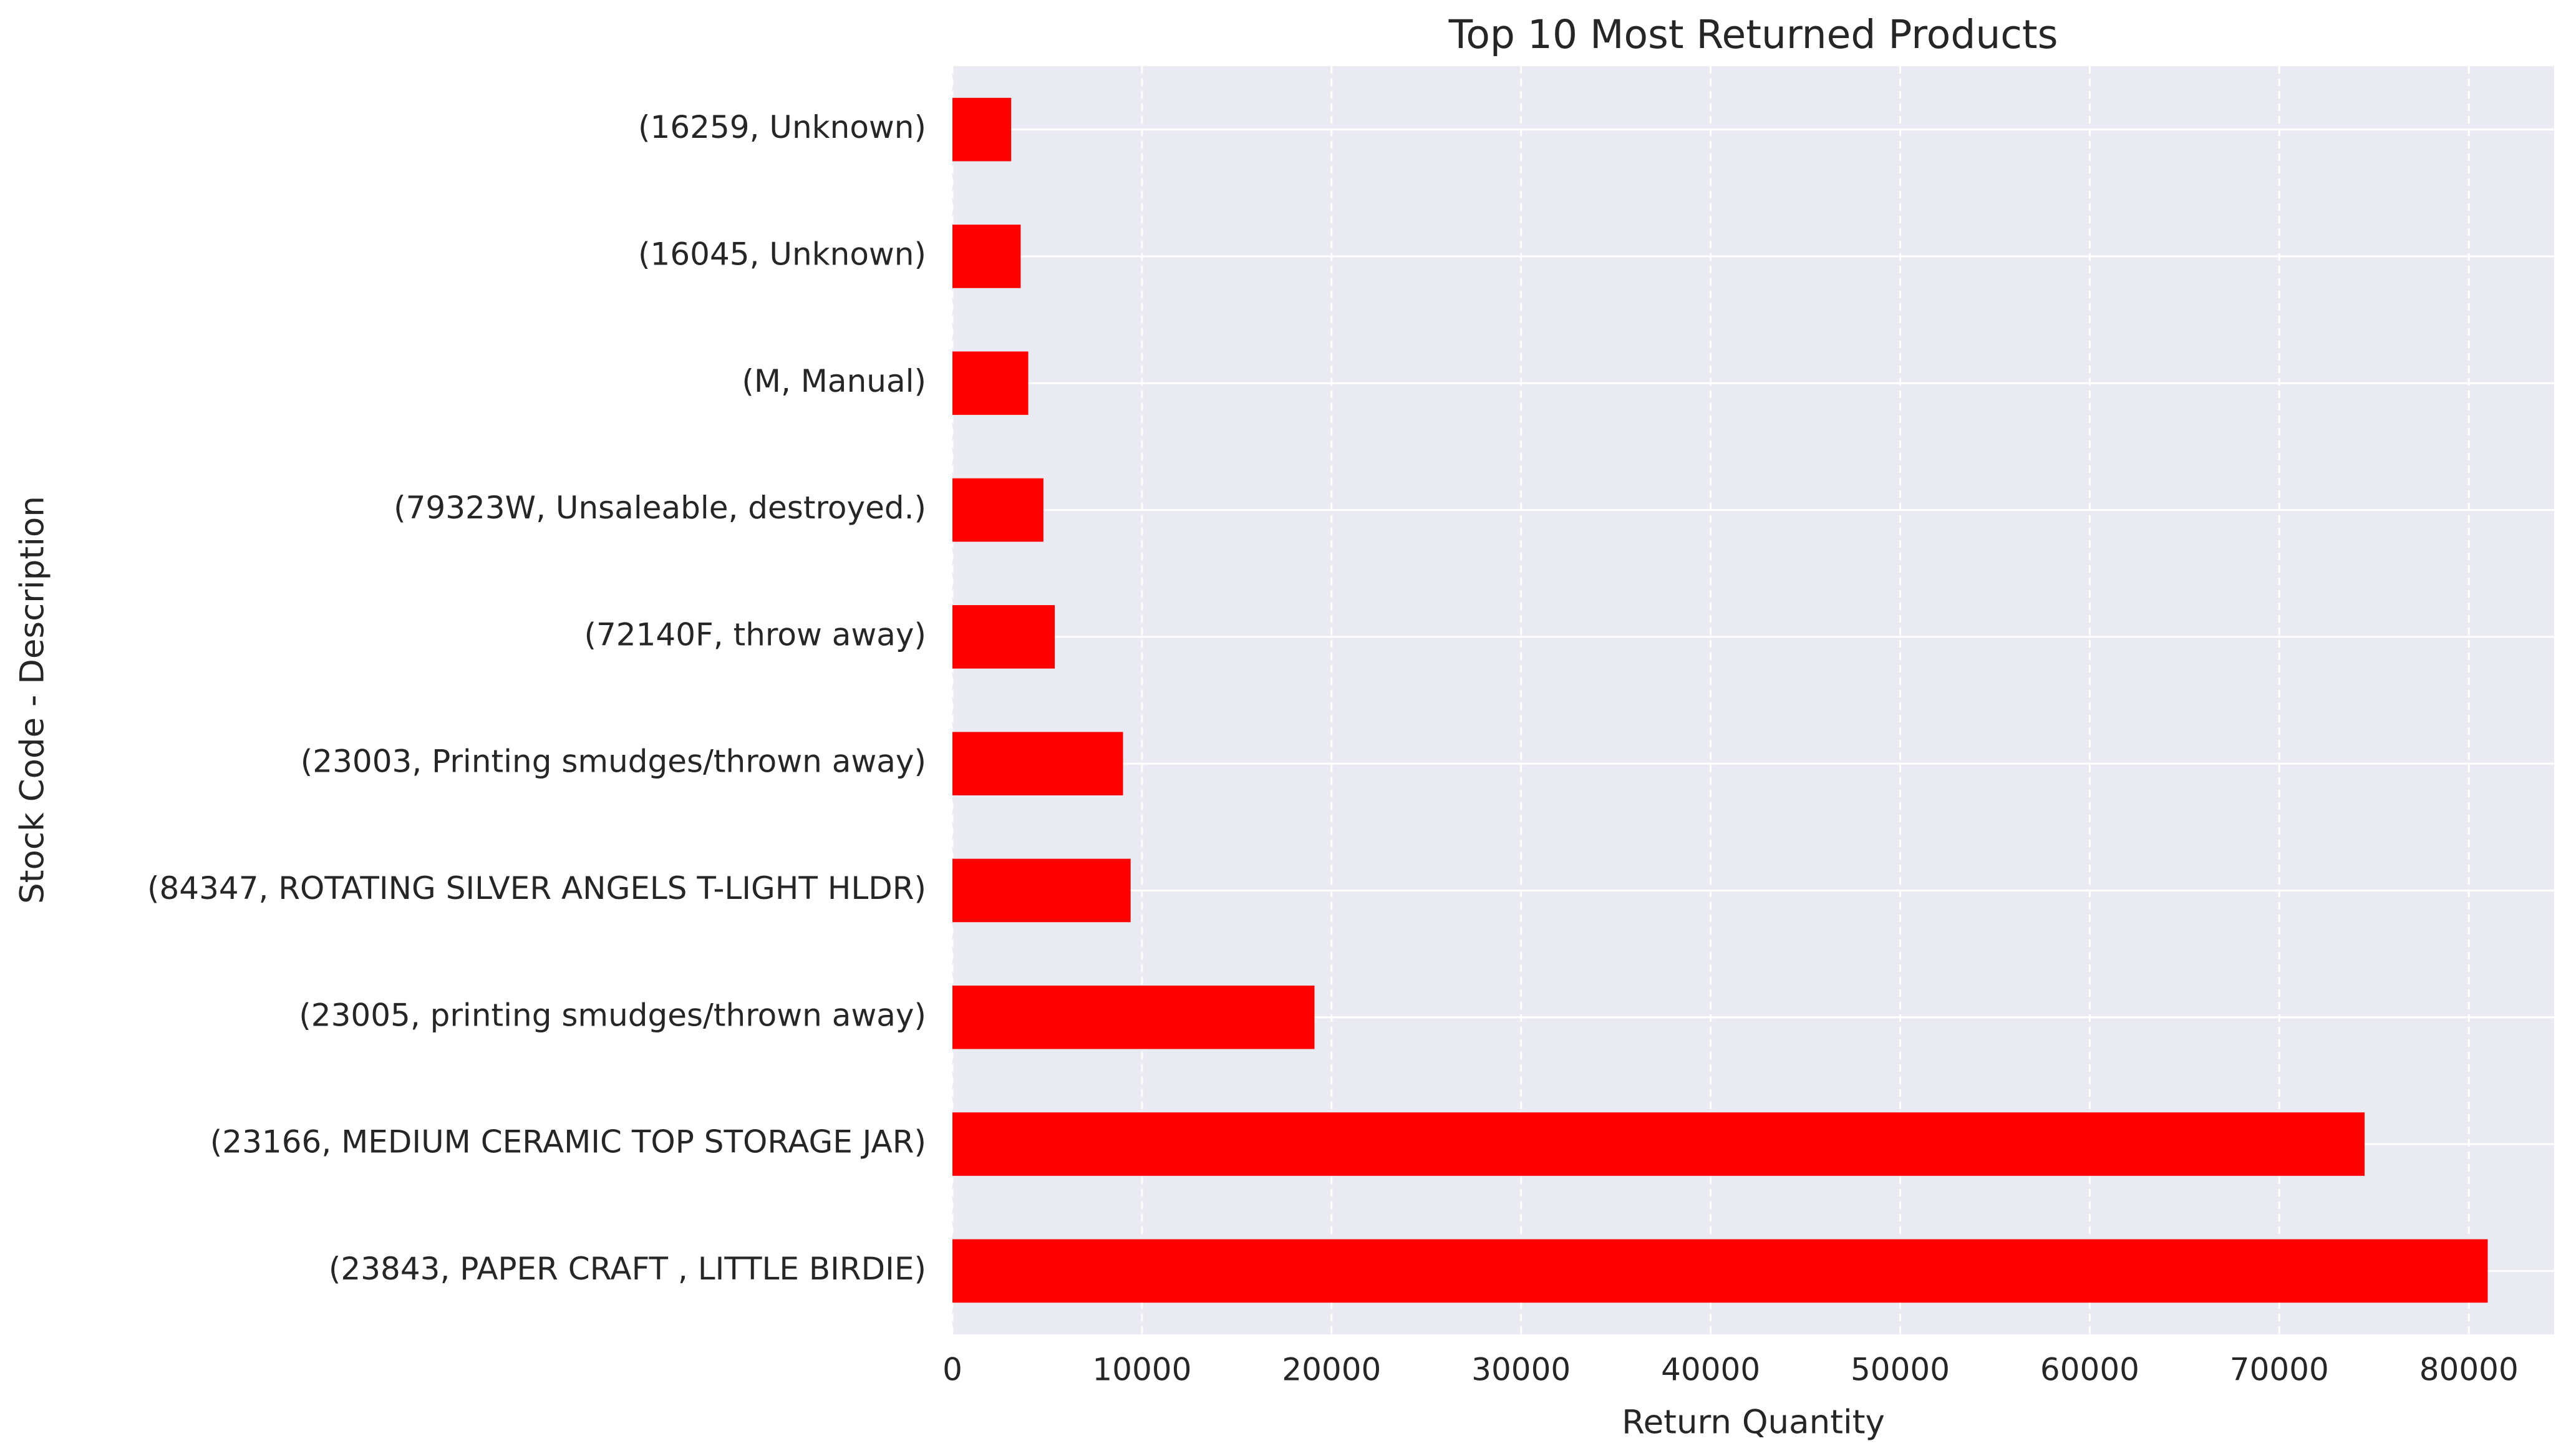 This screenshot has height=1456, width=2576. Describe the element at coordinates (782, 127) in the screenshot. I see `y-tick-label: (16259, Unknown)` at that location.